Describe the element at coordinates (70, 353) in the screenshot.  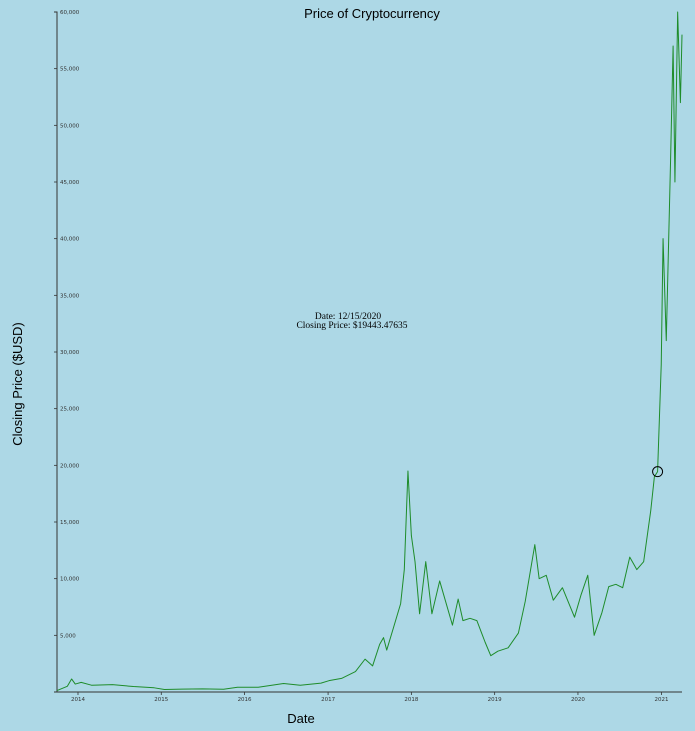
I see `y-tick-label: 30,000` at that location.